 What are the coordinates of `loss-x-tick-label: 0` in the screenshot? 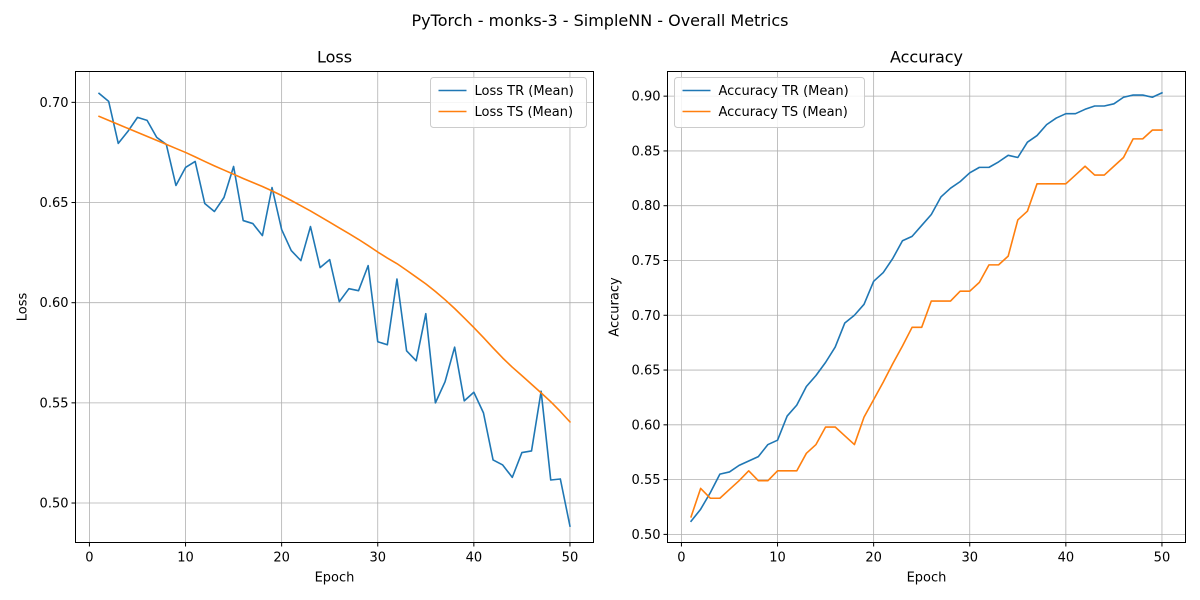 It's located at (89, 558).